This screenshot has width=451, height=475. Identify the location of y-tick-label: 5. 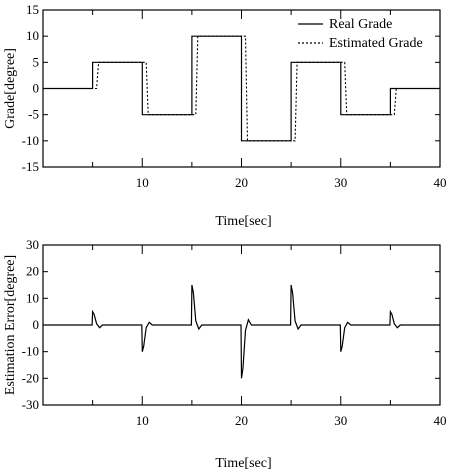
(36, 61).